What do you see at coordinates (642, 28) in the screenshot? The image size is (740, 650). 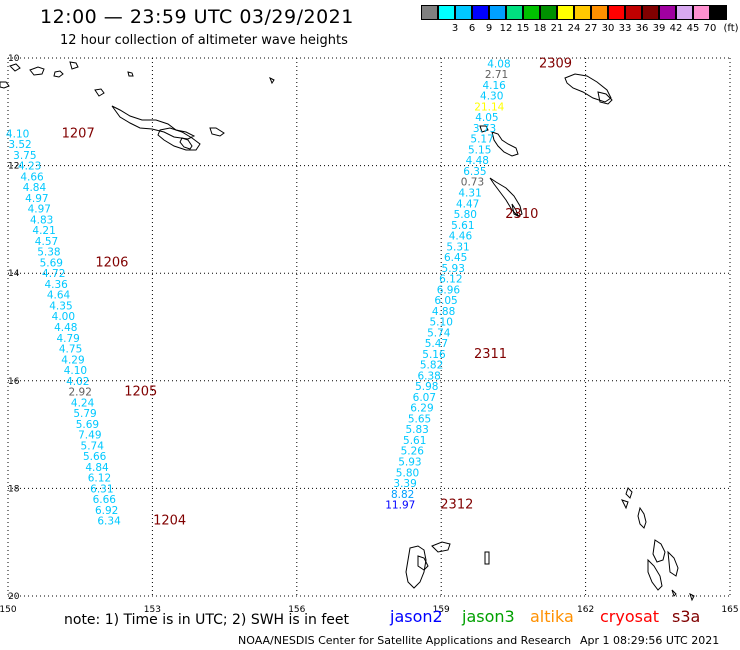 I see `legend-label: 36` at bounding box center [642, 28].